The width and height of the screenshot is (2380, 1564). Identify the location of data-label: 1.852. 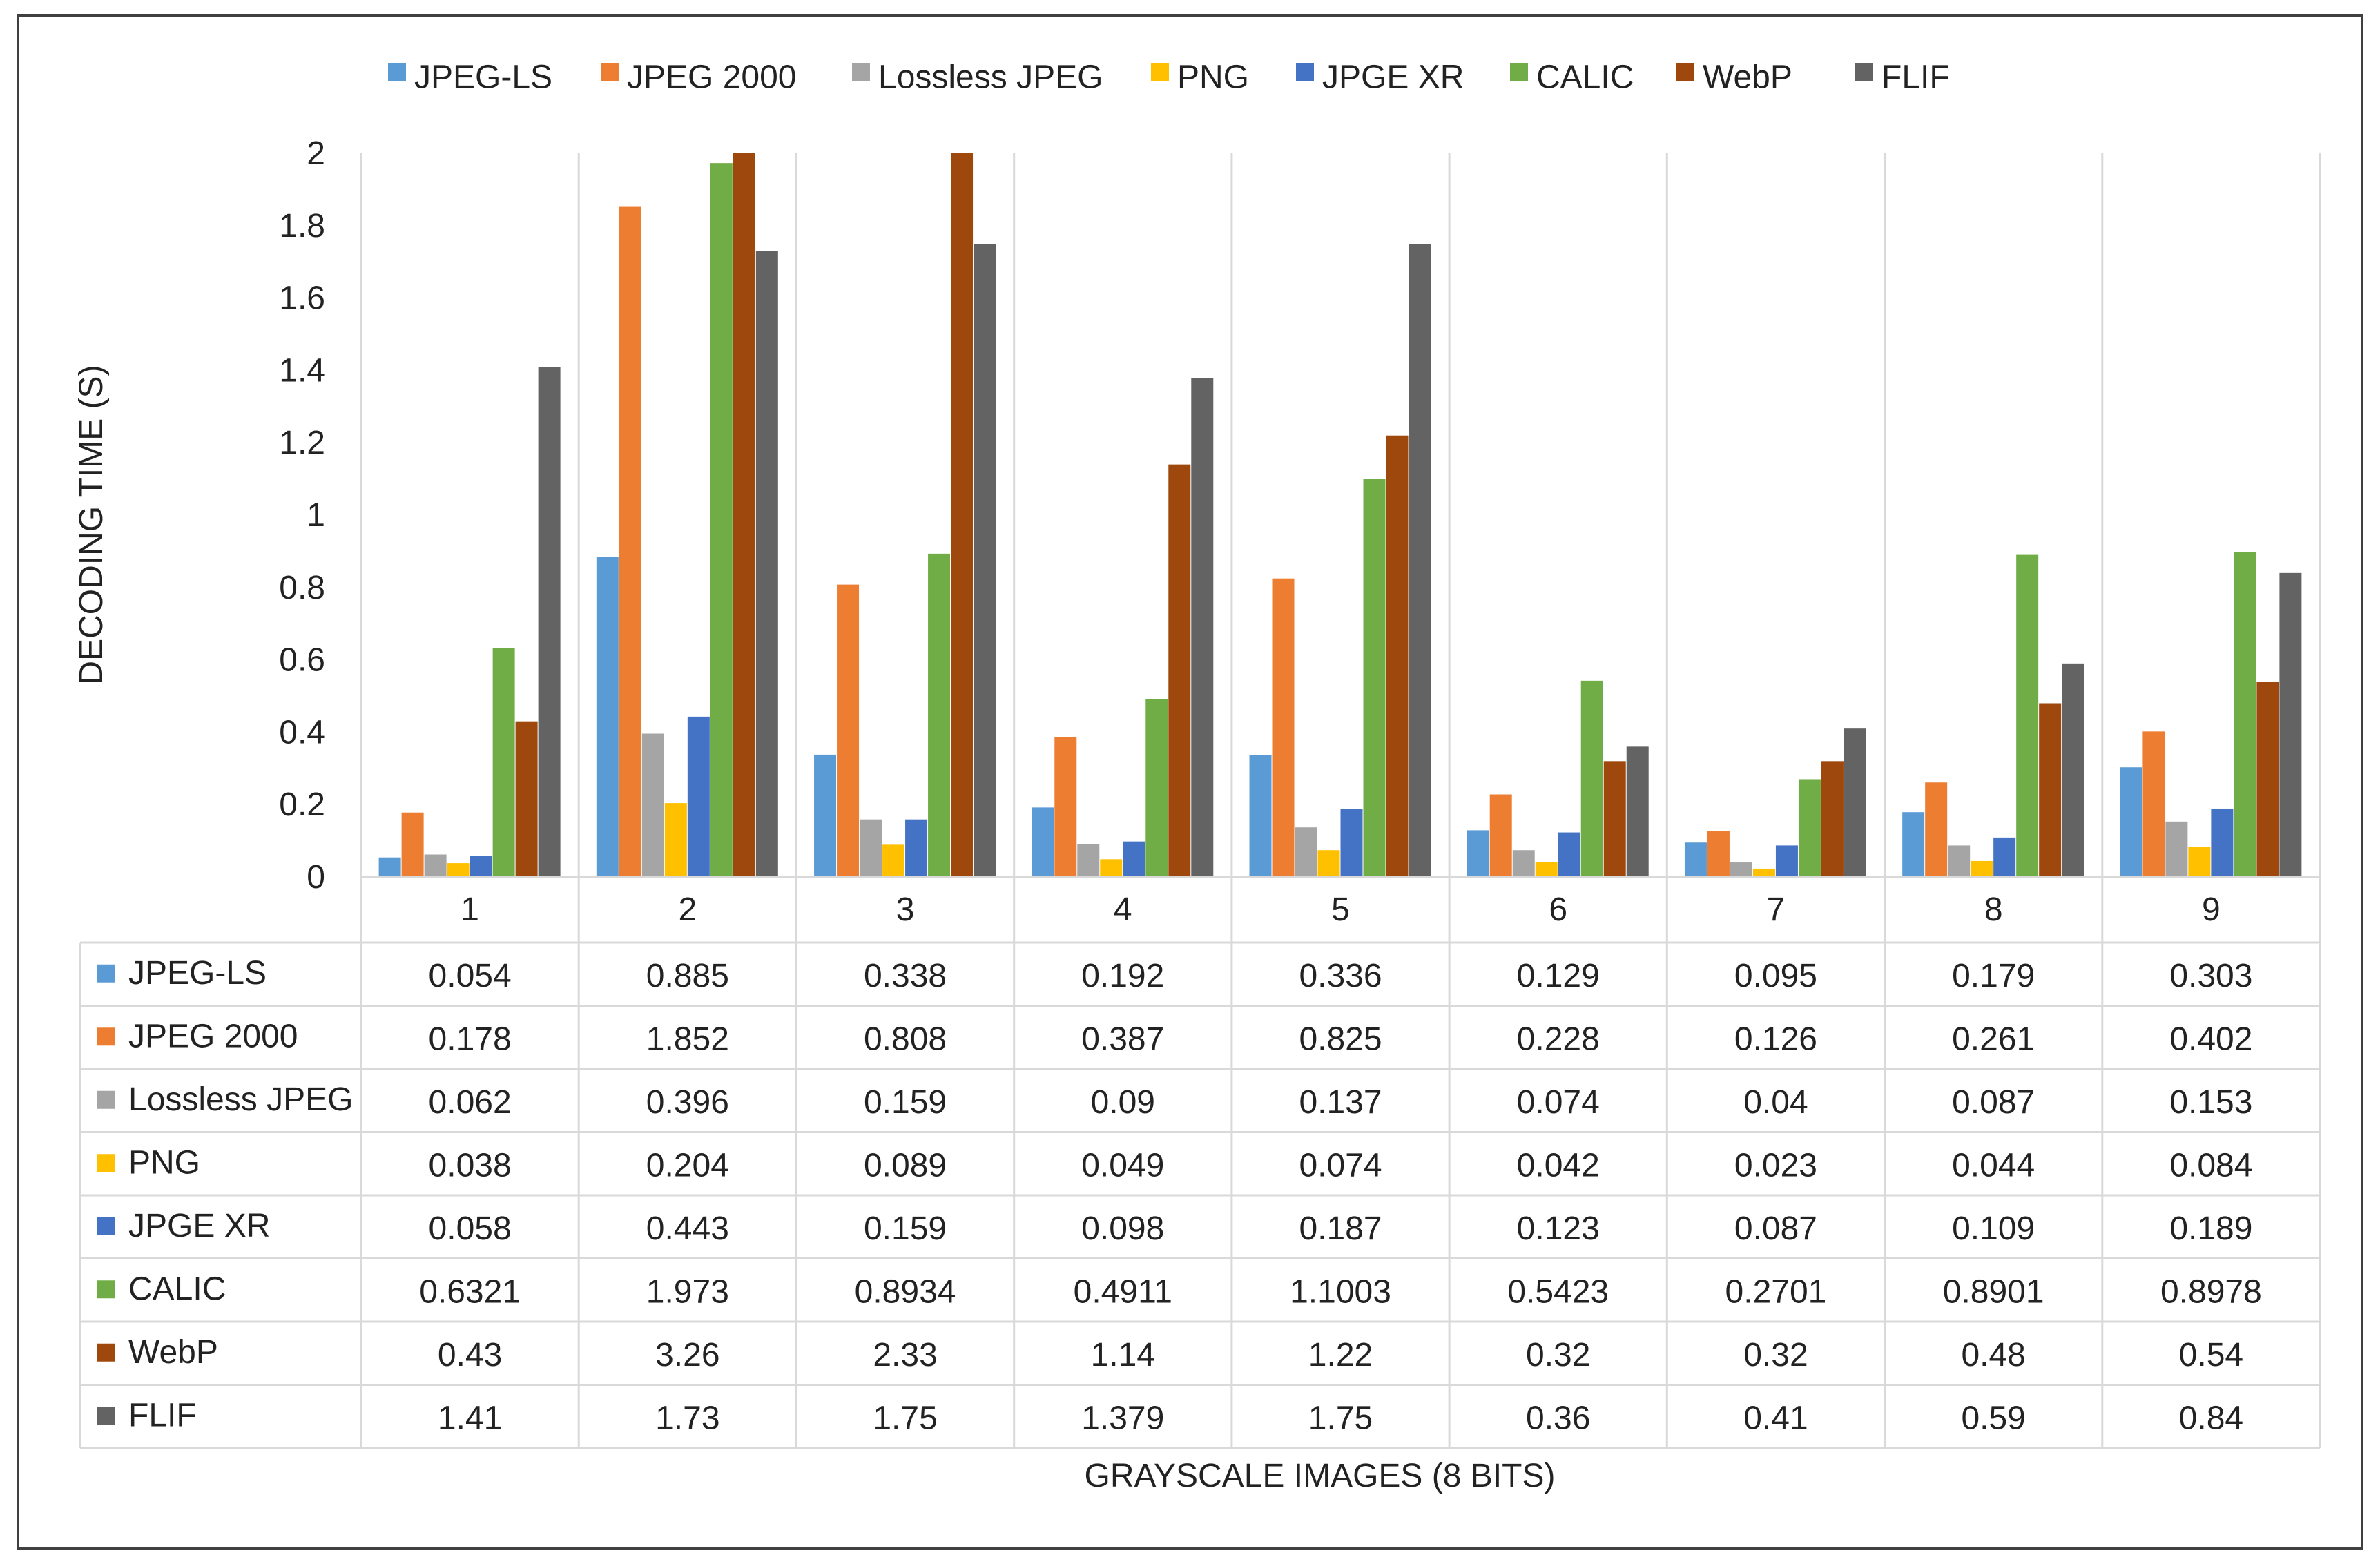
(687, 1039).